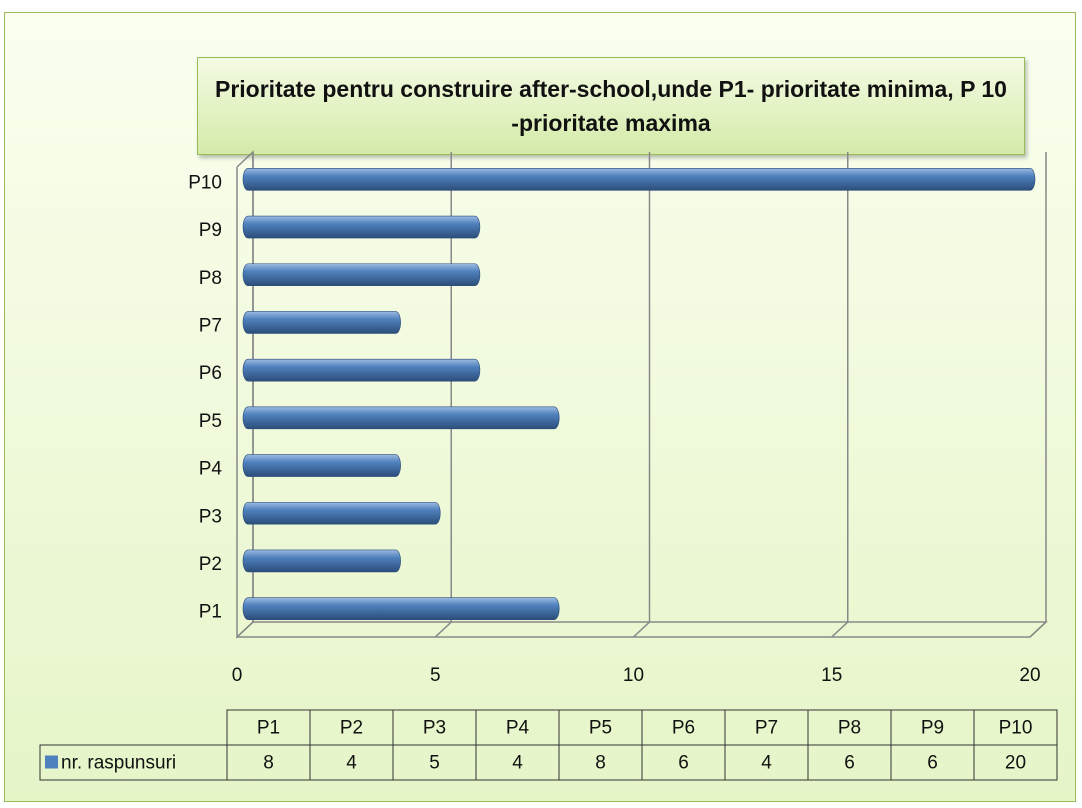 This screenshot has height=808, width=1082. Describe the element at coordinates (633, 675) in the screenshot. I see `x-tick-label: 10` at that location.